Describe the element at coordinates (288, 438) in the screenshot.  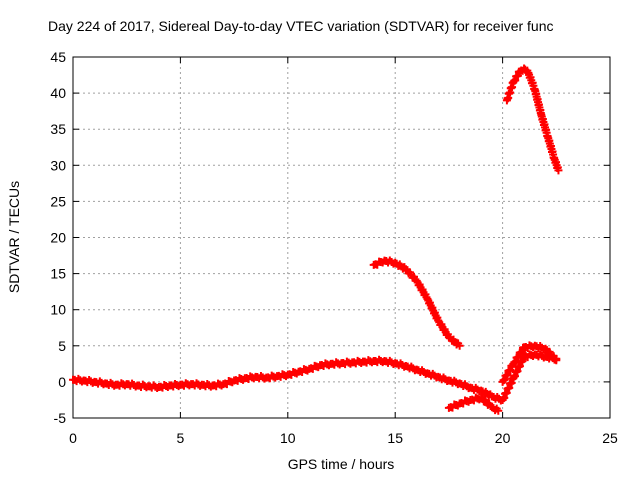
I see `x-tick-label: 10` at that location.